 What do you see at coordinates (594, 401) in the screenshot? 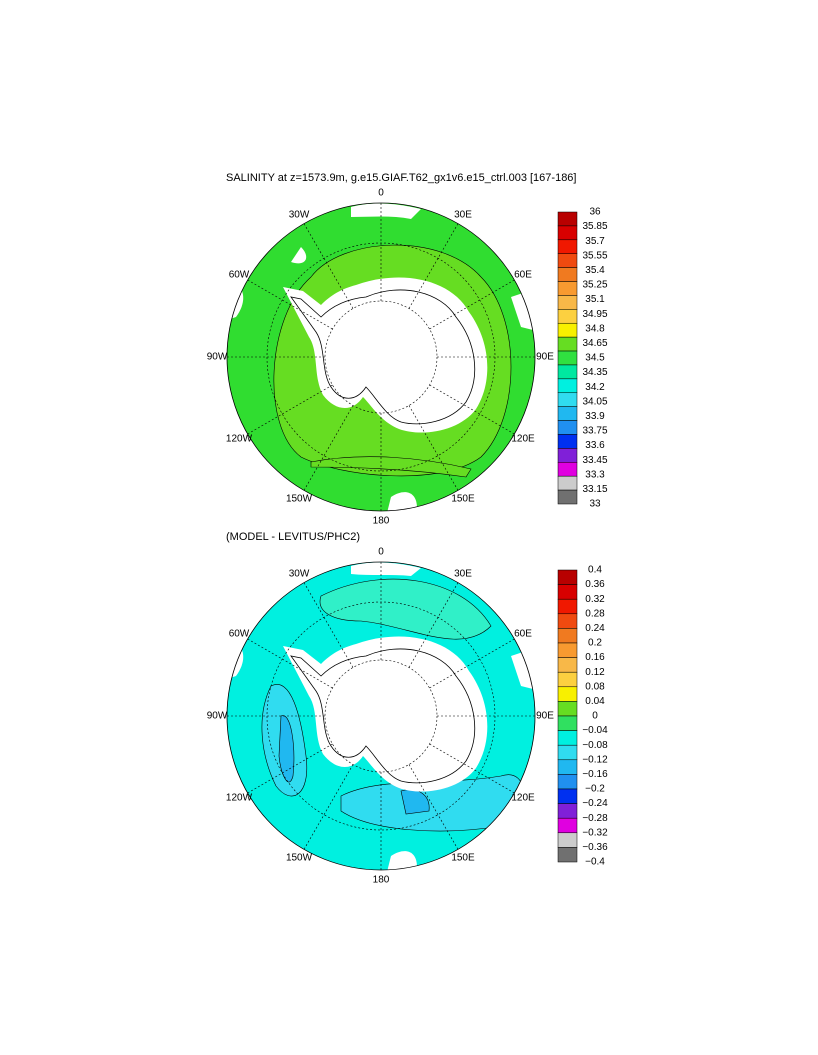
I see `colorbar-label: 34.05` at bounding box center [594, 401].